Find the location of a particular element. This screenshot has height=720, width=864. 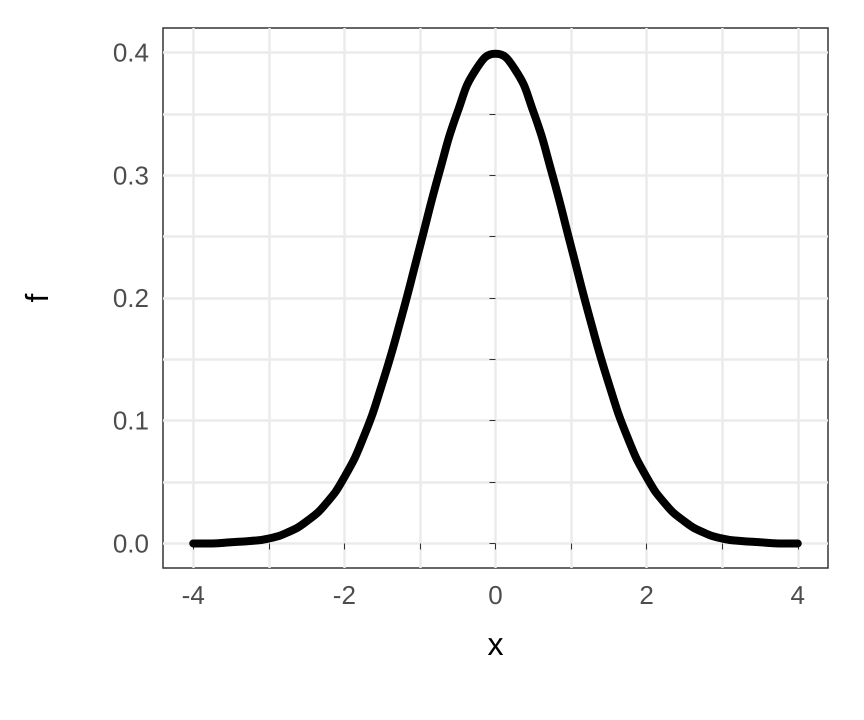

y-tick-label: 0.4 is located at coordinates (130, 53).